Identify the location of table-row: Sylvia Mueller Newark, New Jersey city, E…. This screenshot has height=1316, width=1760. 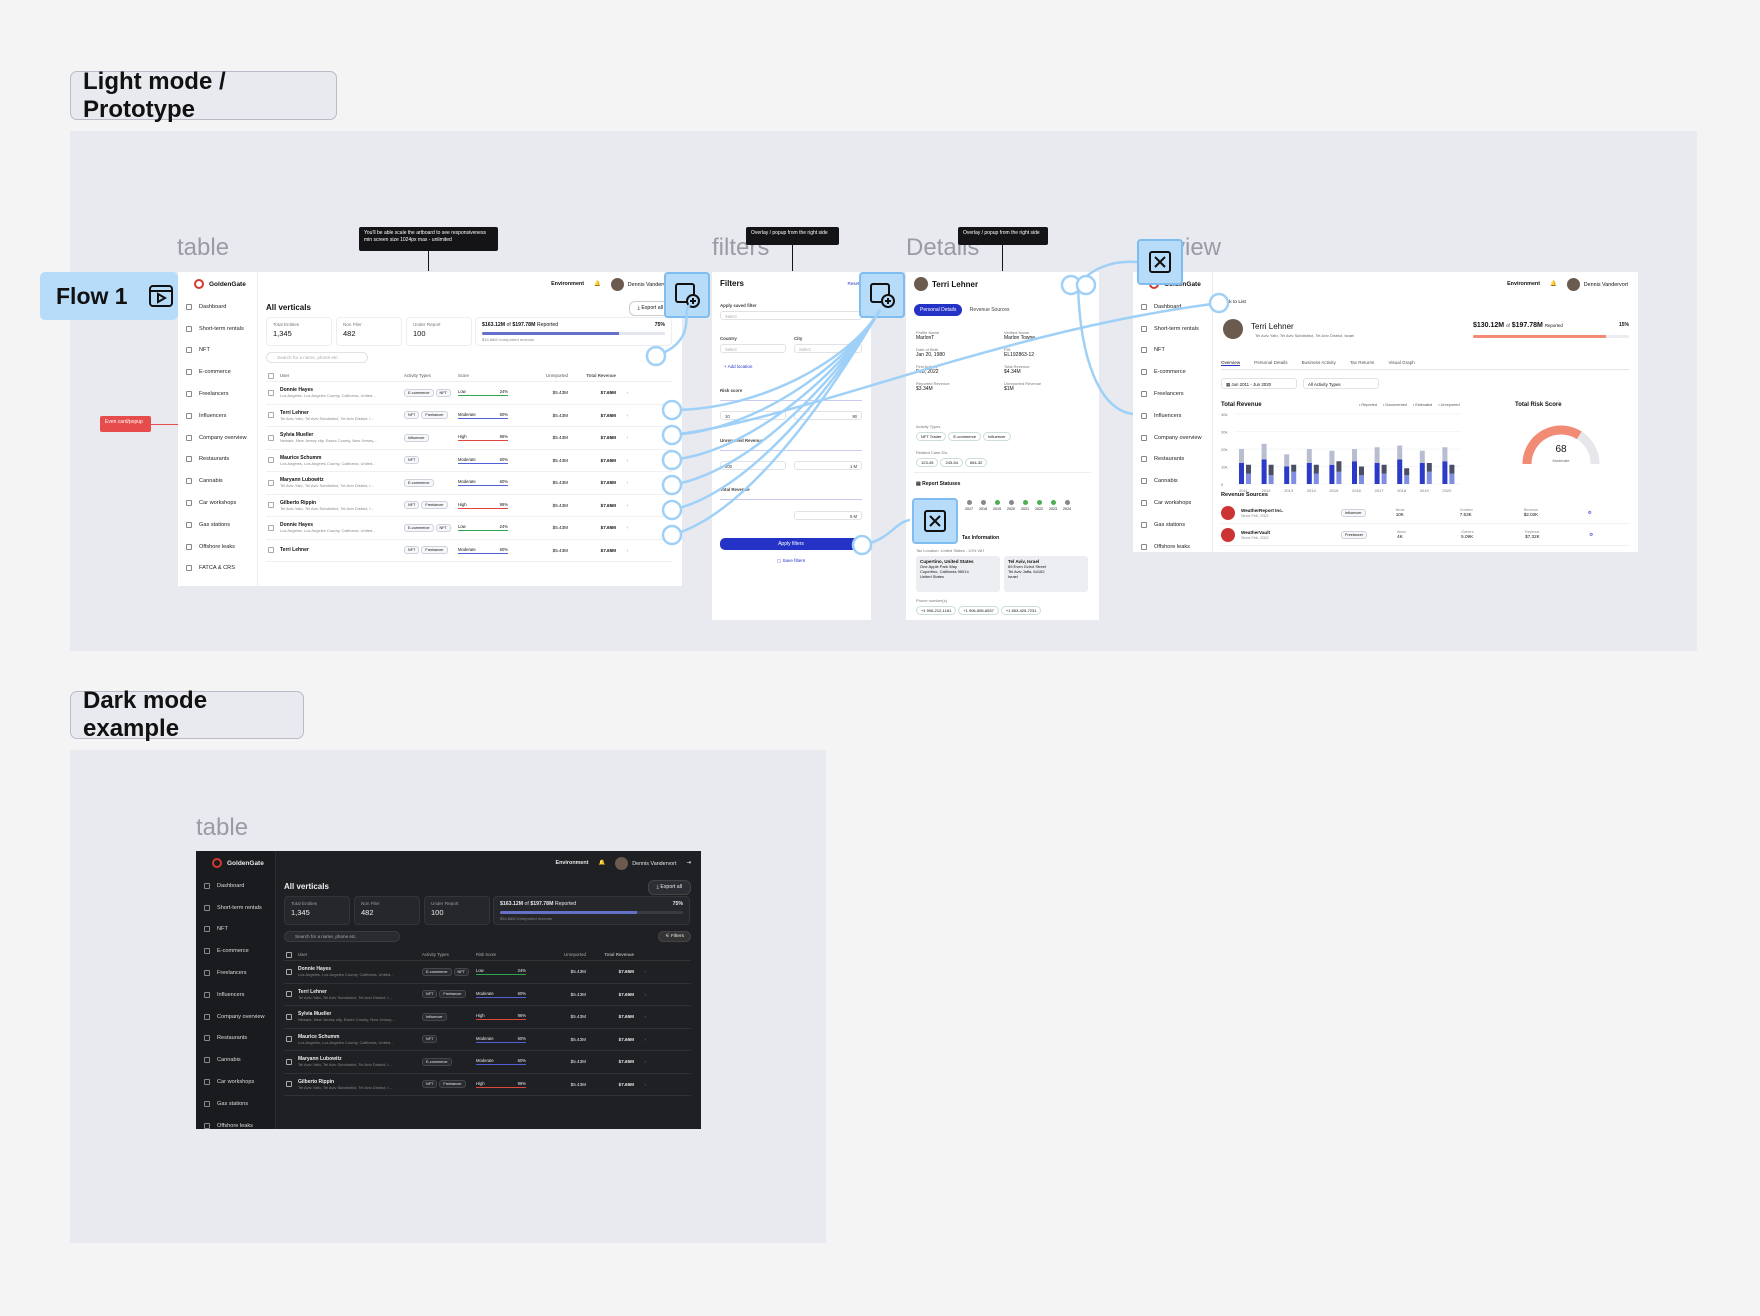
(469, 438).